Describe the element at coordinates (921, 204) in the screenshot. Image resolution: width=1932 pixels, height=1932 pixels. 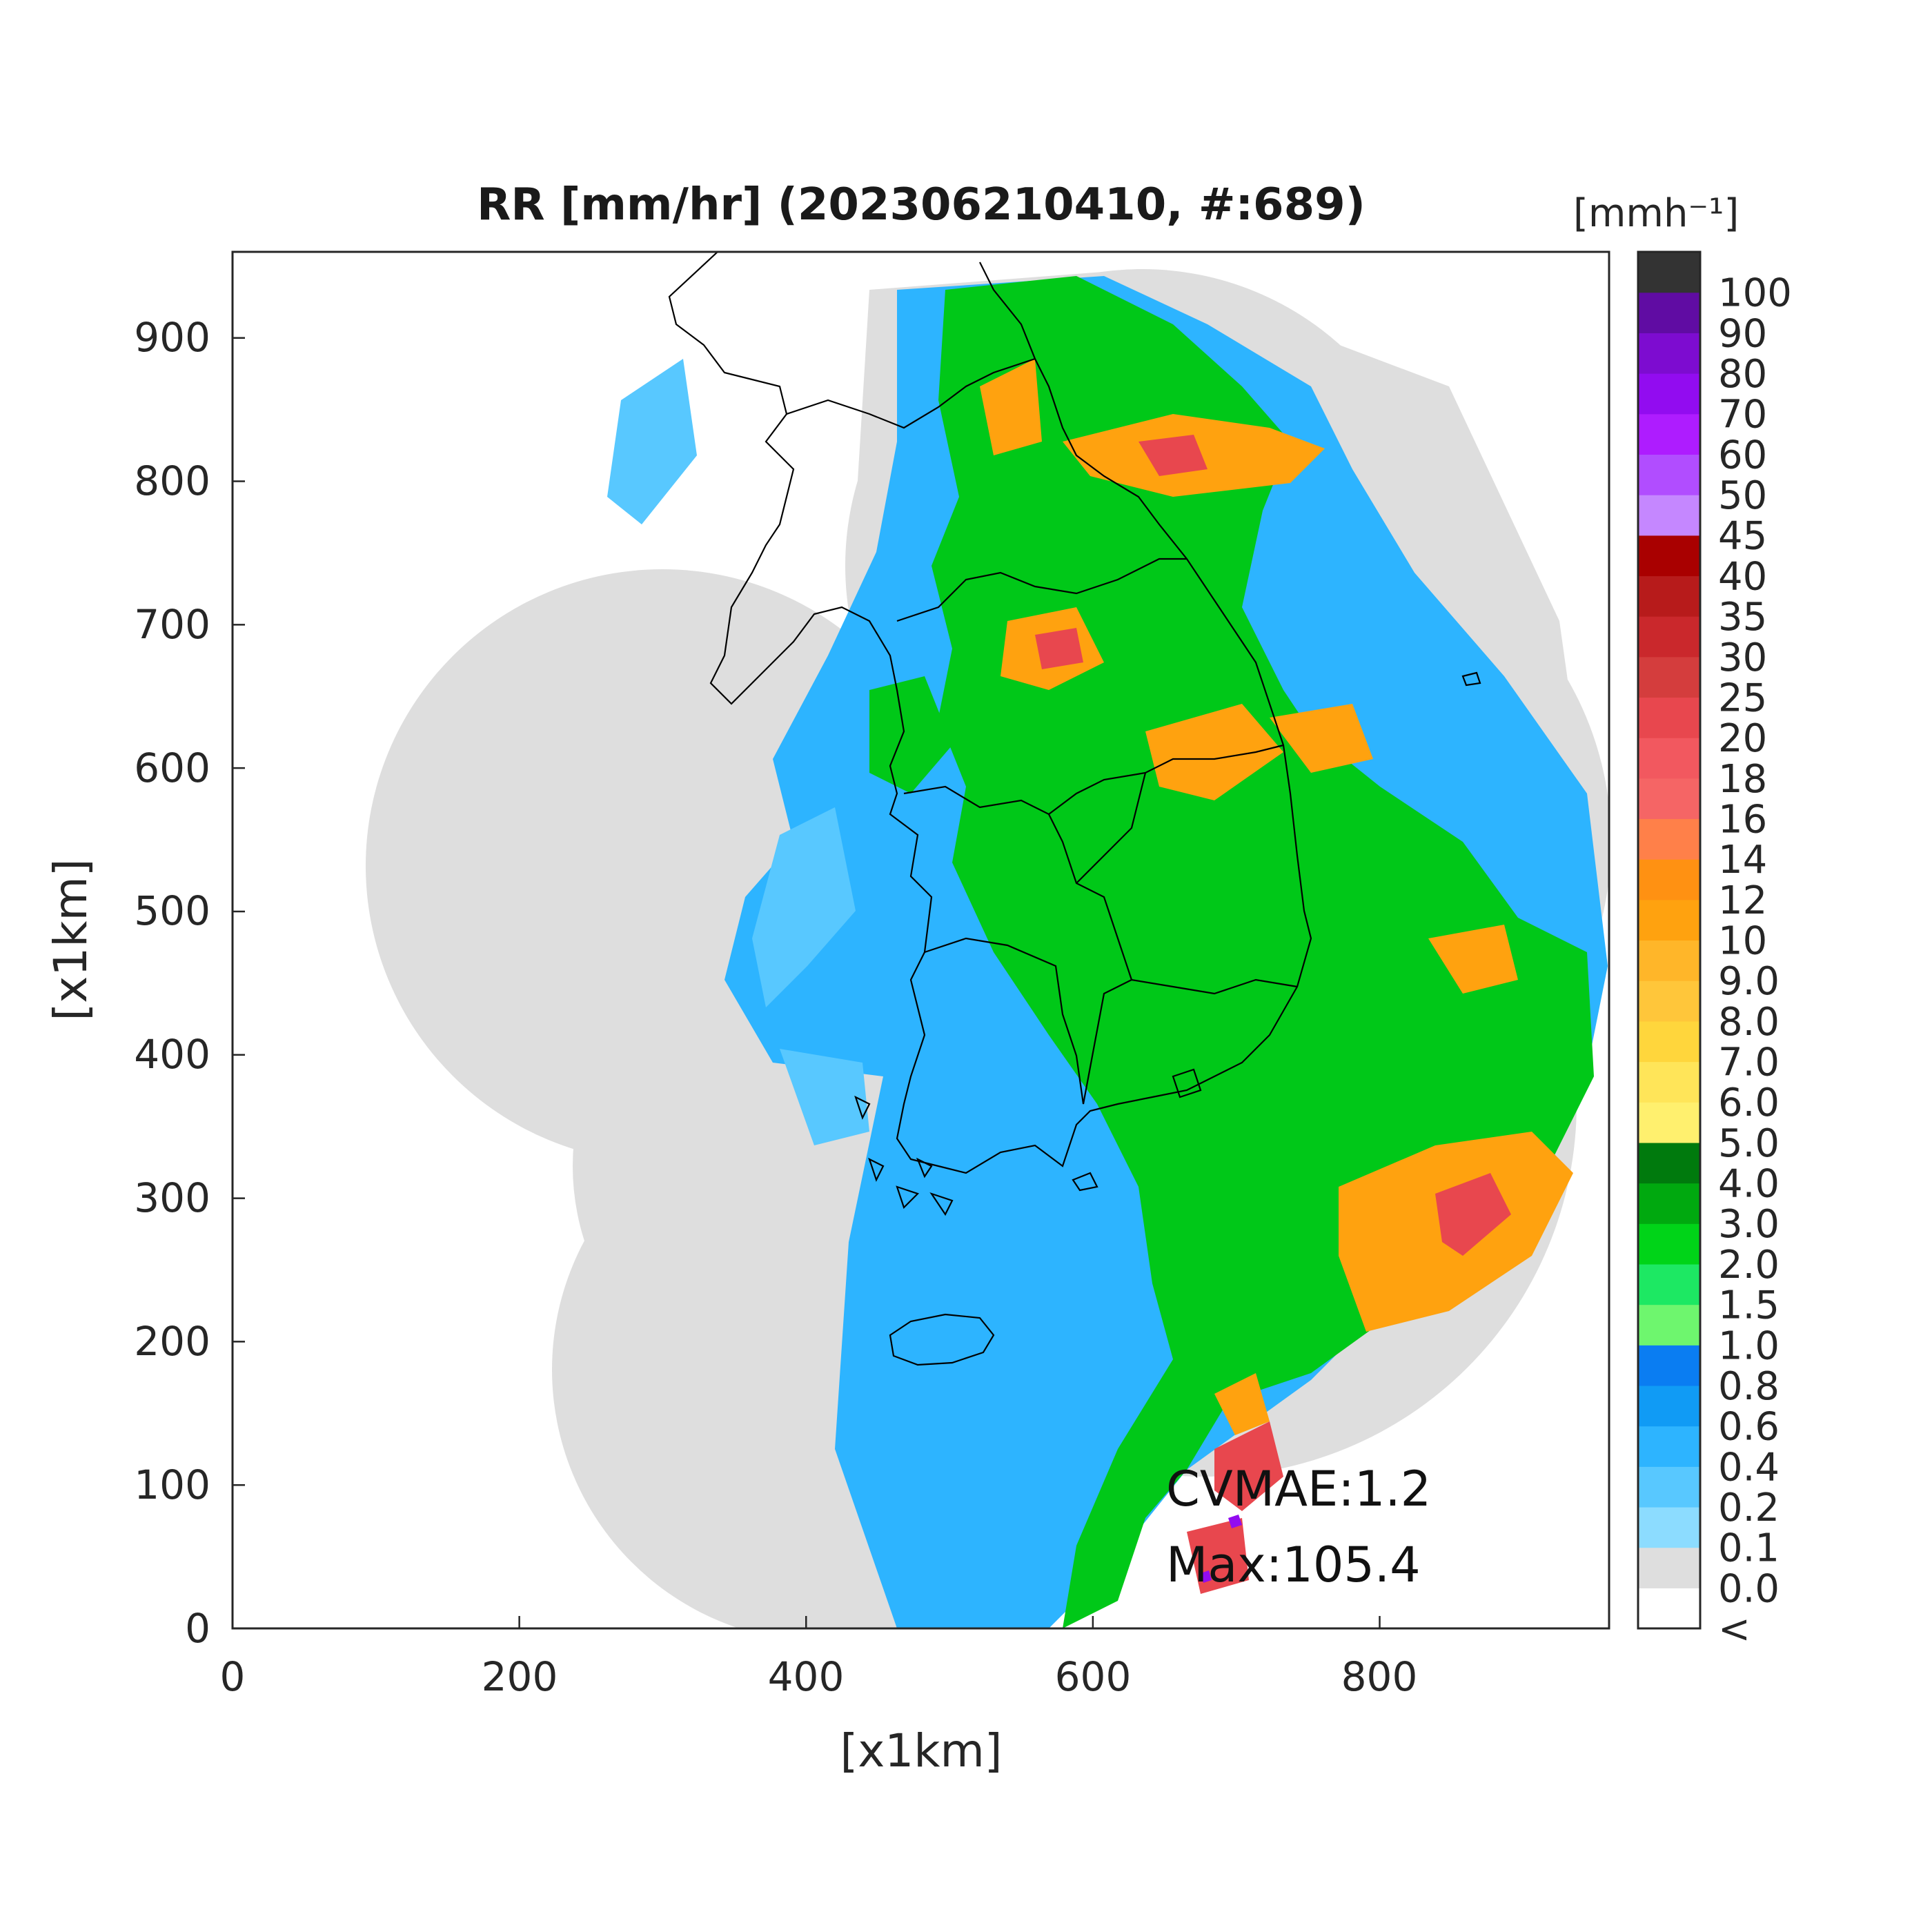
I see `figure-title: RR [mm/hr] (202306210410, #:689)` at that location.